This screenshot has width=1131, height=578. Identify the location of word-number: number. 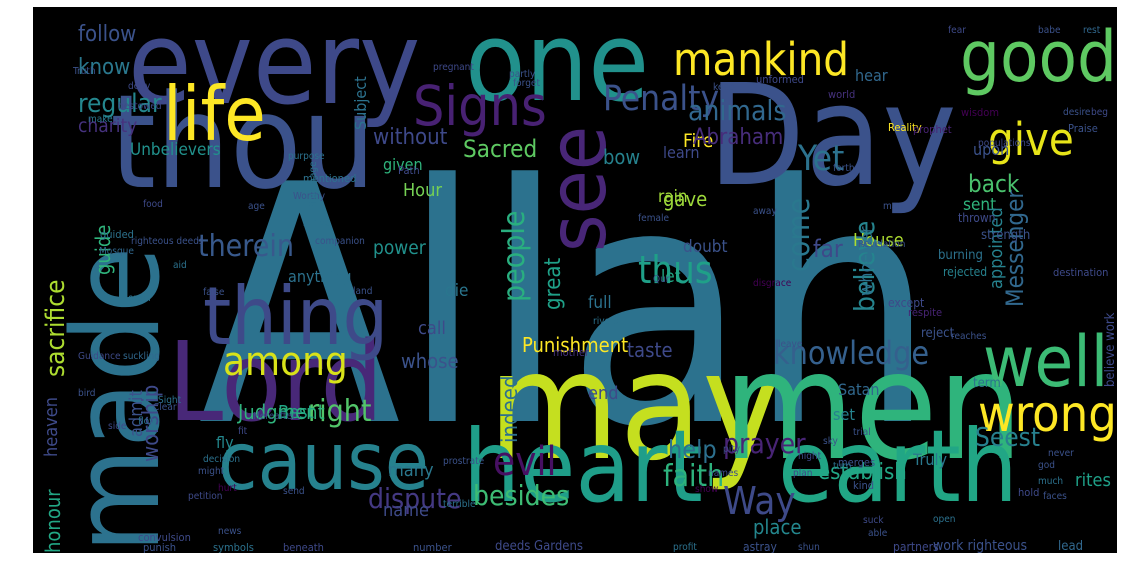
(432, 547).